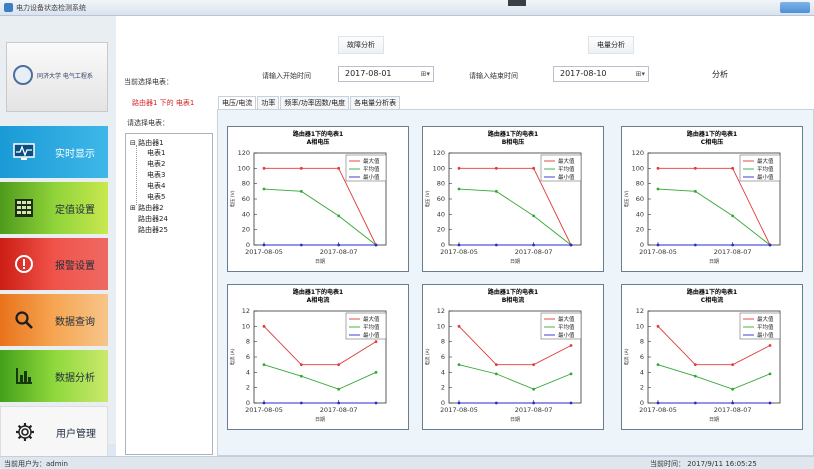 The height and width of the screenshot is (469, 814). I want to click on start-time-label: 请输入开始时间, so click(286, 76).